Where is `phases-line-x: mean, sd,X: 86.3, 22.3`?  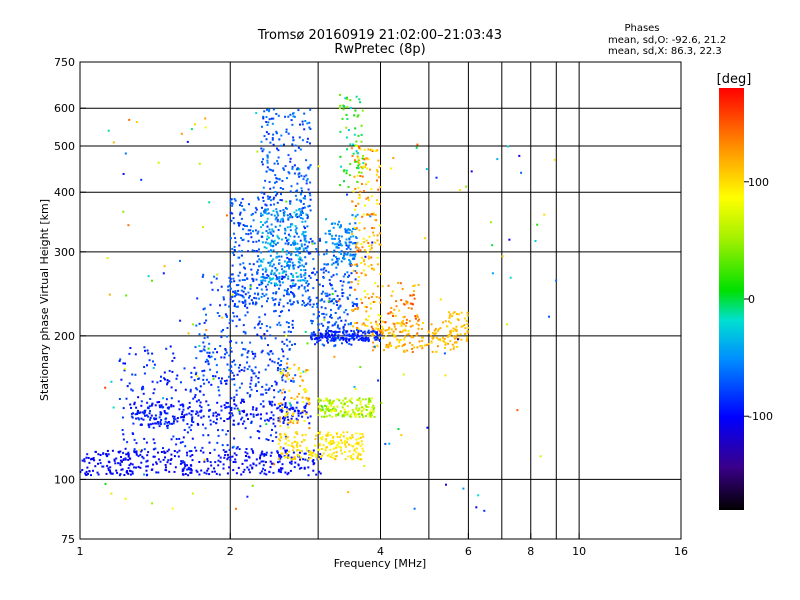 phases-line-x: mean, sd,X: 86.3, 22.3 is located at coordinates (665, 51).